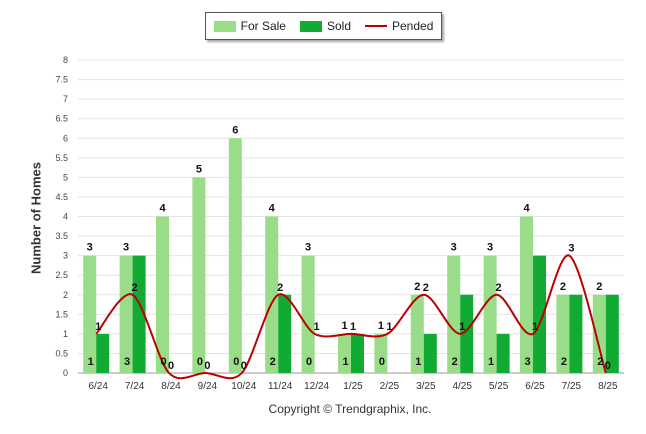 The height and width of the screenshot is (434, 646). Describe the element at coordinates (390, 386) in the screenshot. I see `x-tick-label: 2/25` at that location.